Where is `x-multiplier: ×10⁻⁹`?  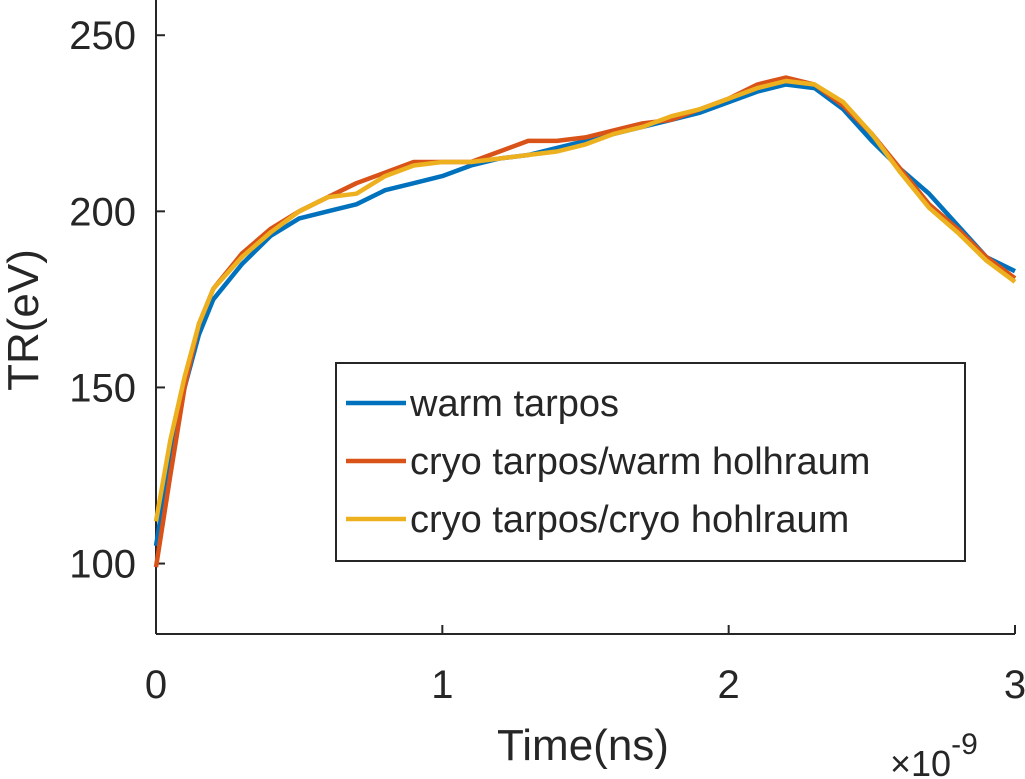 x-multiplier: ×10⁻⁹ is located at coordinates (934, 753).